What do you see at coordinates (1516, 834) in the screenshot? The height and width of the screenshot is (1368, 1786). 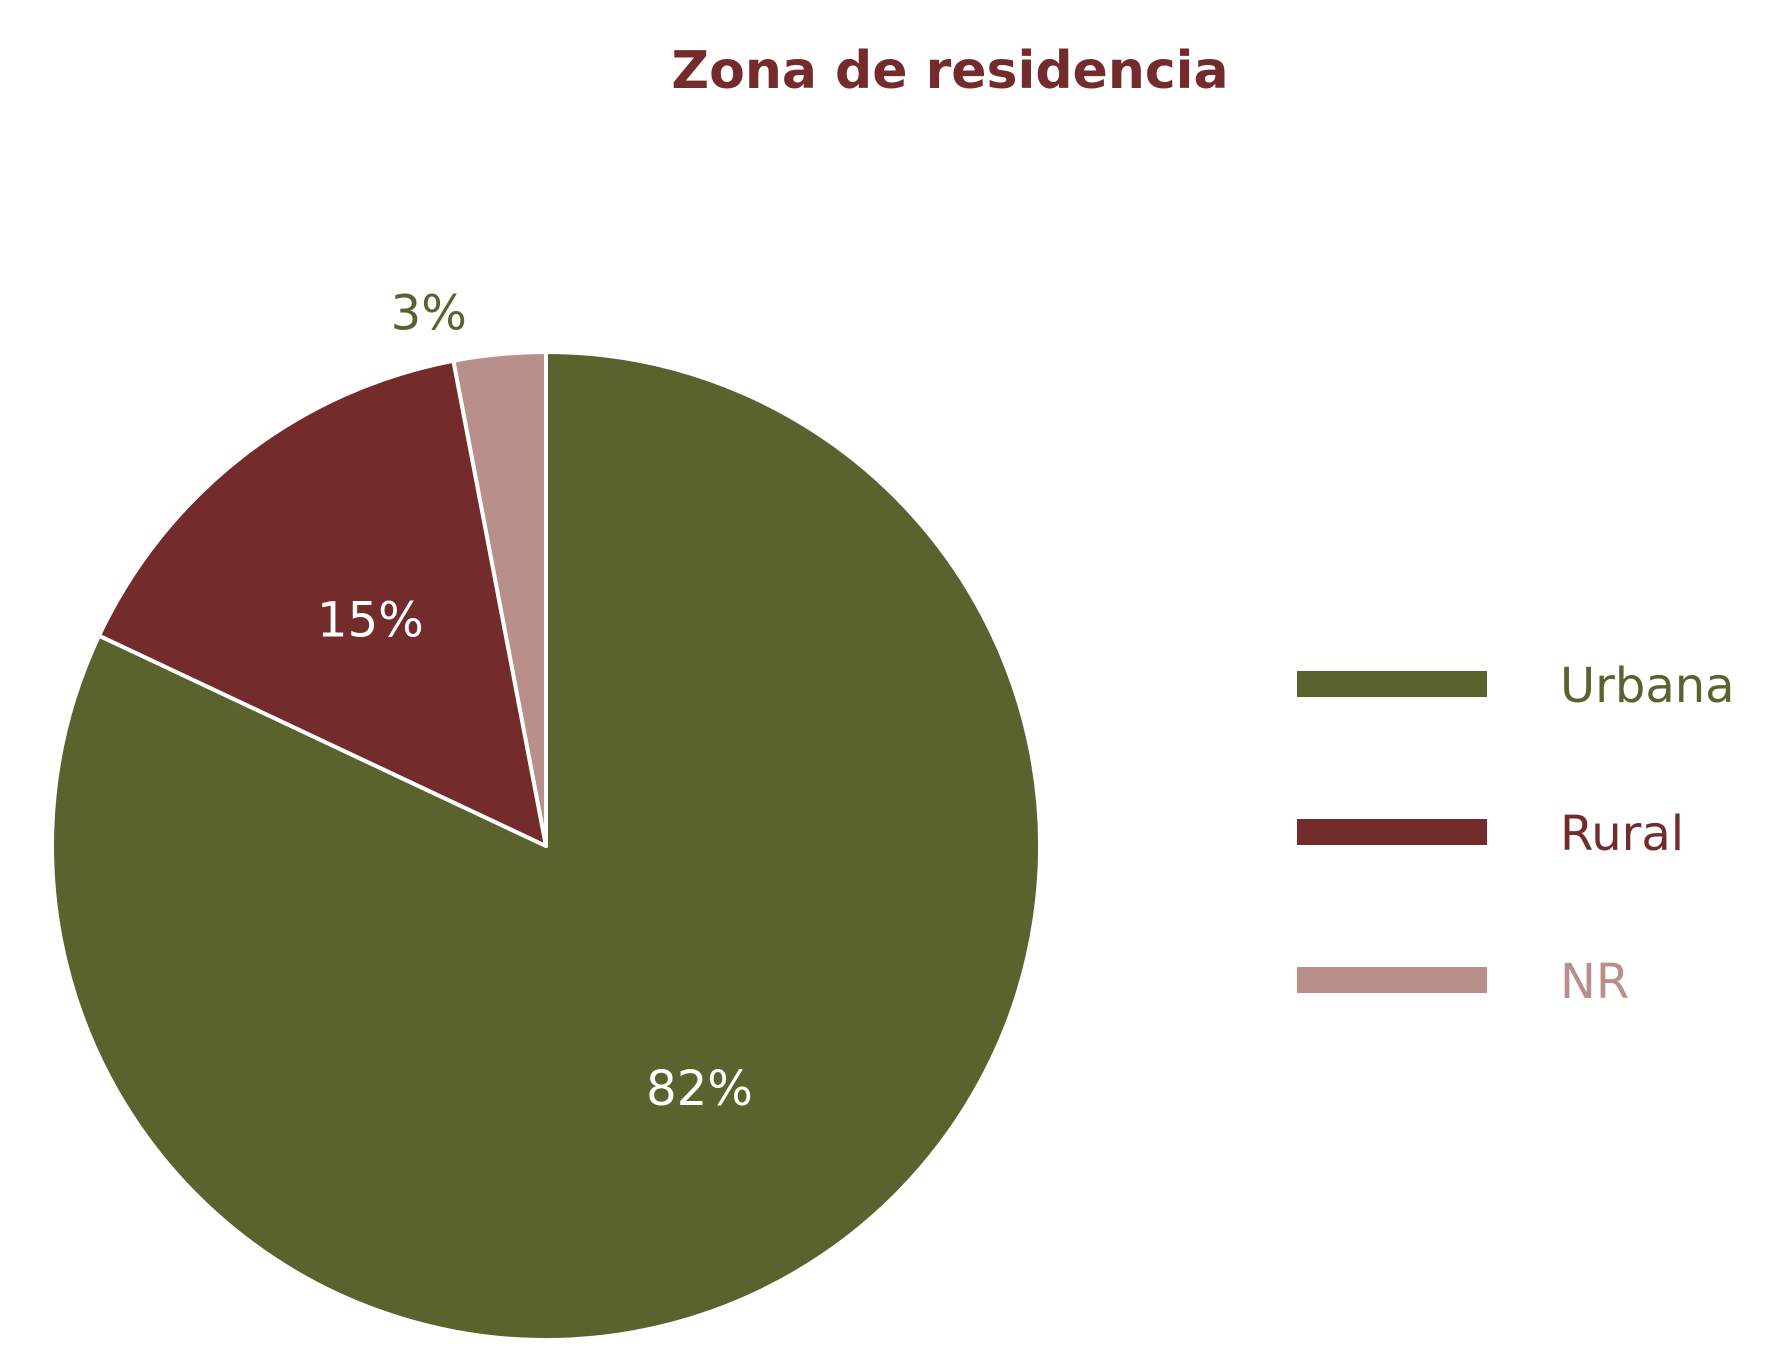 I see `legend: Urbana Rural NR` at bounding box center [1516, 834].